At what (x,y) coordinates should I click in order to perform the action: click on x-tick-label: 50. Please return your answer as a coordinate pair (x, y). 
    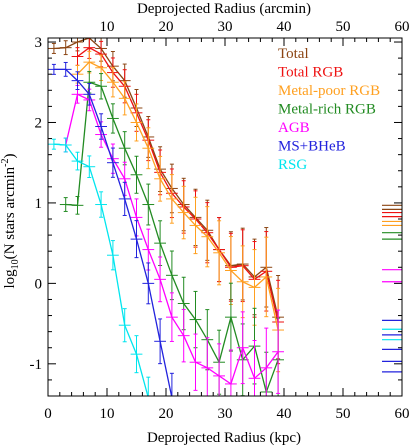
    Looking at the image, I should click on (343, 414).